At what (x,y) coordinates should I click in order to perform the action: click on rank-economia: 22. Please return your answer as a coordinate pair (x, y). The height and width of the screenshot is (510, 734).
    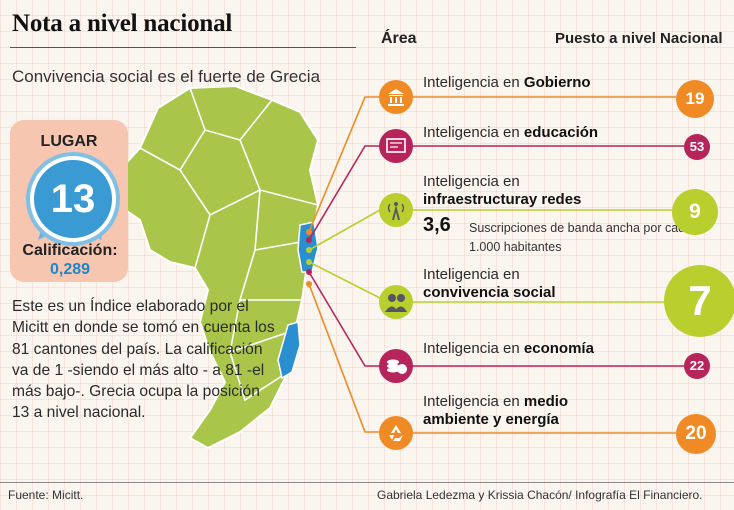
    Looking at the image, I should click on (697, 366).